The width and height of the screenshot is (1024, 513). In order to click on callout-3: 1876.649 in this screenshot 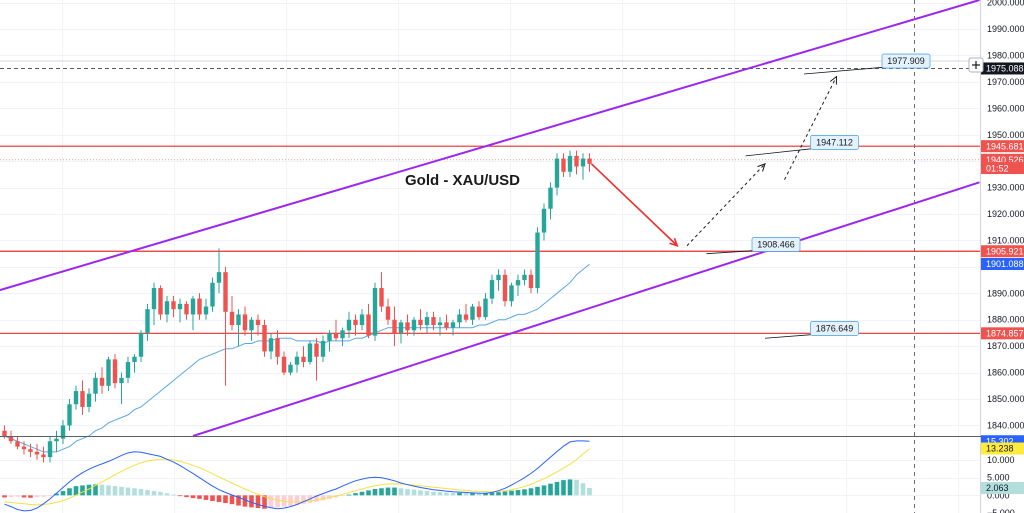, I will do `click(811, 330)`.